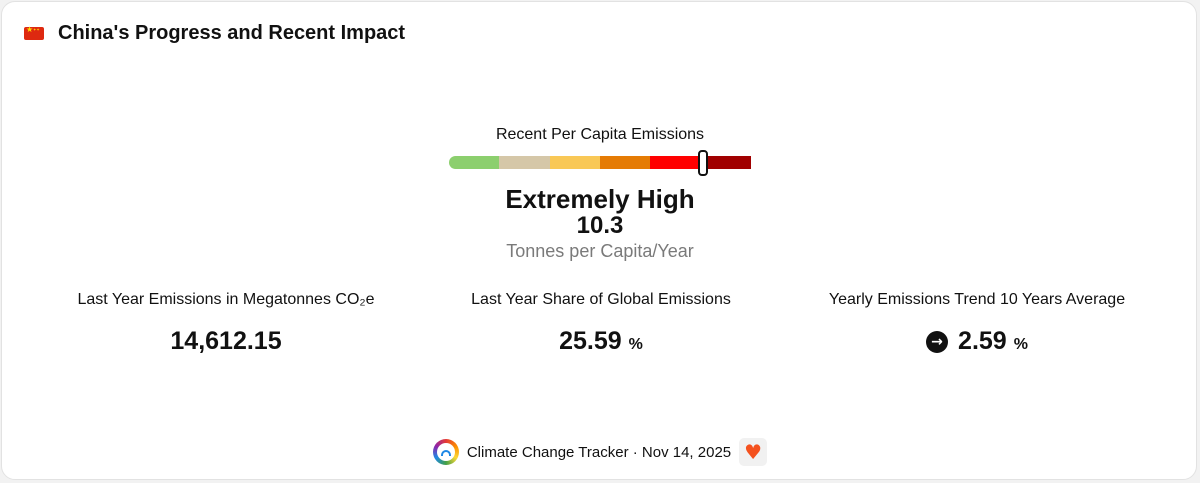 The width and height of the screenshot is (1200, 483). What do you see at coordinates (937, 341) in the screenshot?
I see `arrow-right-circle-icon: →` at bounding box center [937, 341].